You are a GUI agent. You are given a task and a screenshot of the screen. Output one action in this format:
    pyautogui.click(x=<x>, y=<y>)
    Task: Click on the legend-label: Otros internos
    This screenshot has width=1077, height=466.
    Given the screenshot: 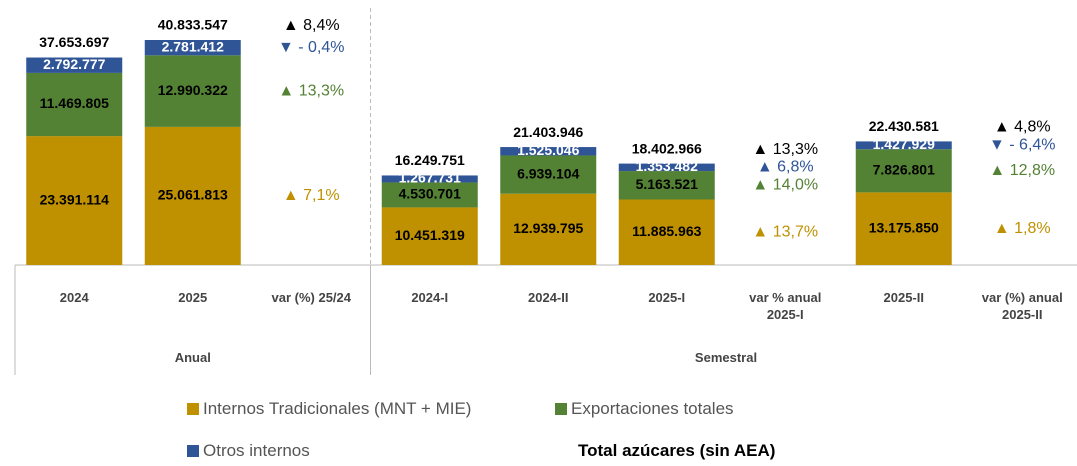 What is the action you would take?
    pyautogui.click(x=256, y=450)
    